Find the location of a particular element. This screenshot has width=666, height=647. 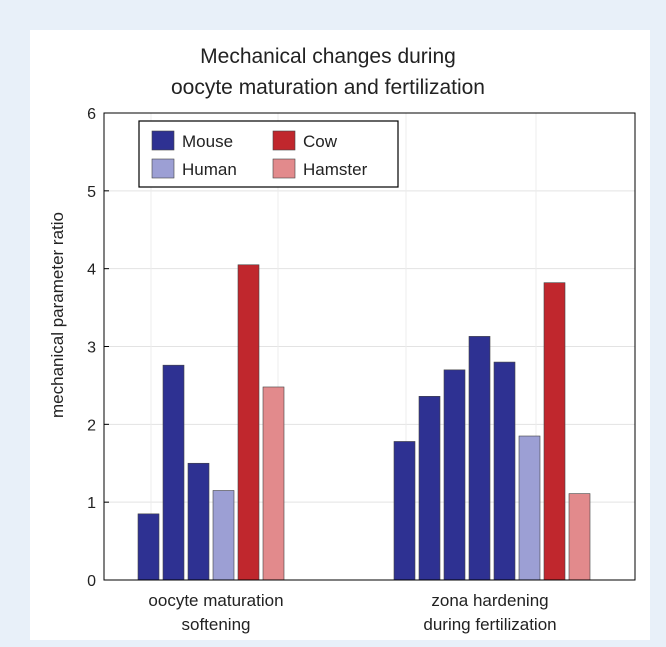

x-category-label: oocyte maturation is located at coordinates (215, 600).